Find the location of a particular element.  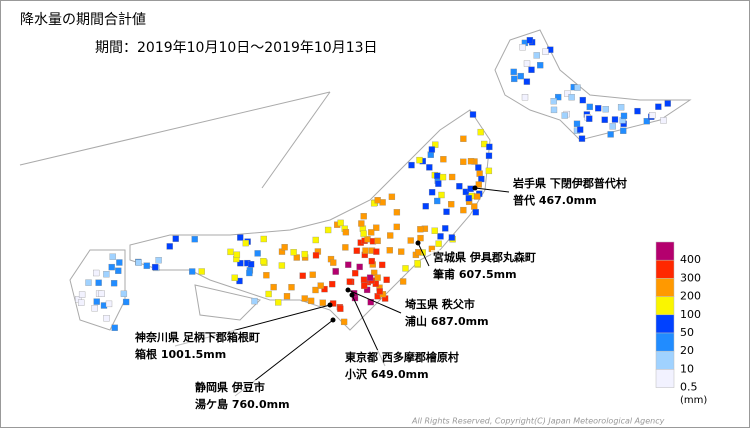

legend-label: 10 is located at coordinates (687, 368).